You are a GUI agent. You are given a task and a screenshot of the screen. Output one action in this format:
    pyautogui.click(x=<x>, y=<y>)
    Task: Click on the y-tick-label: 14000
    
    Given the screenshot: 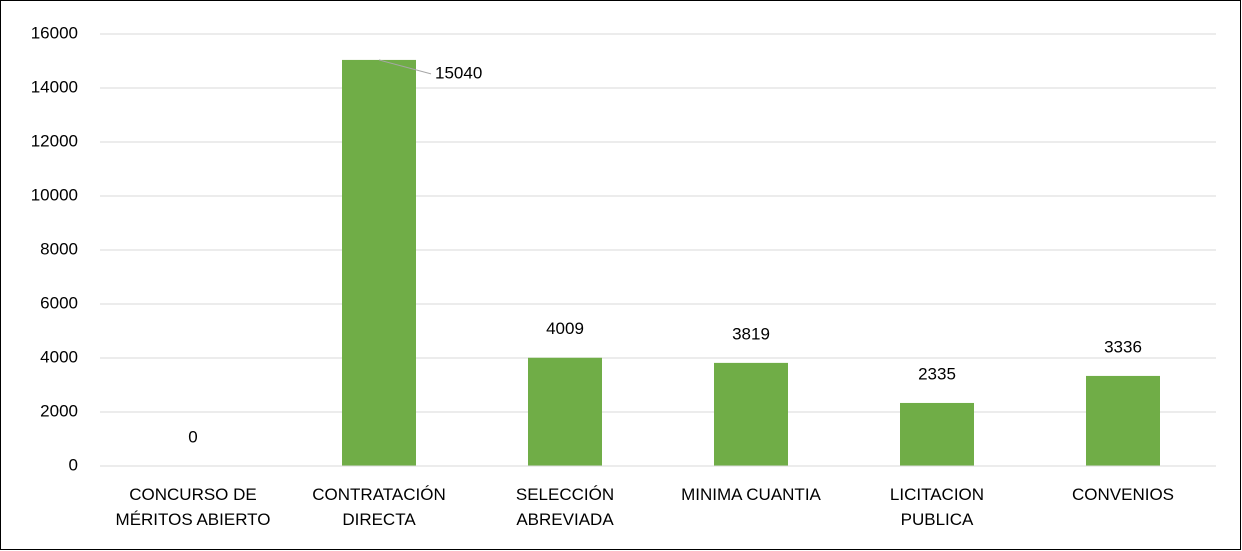 What is the action you would take?
    pyautogui.click(x=54, y=86)
    